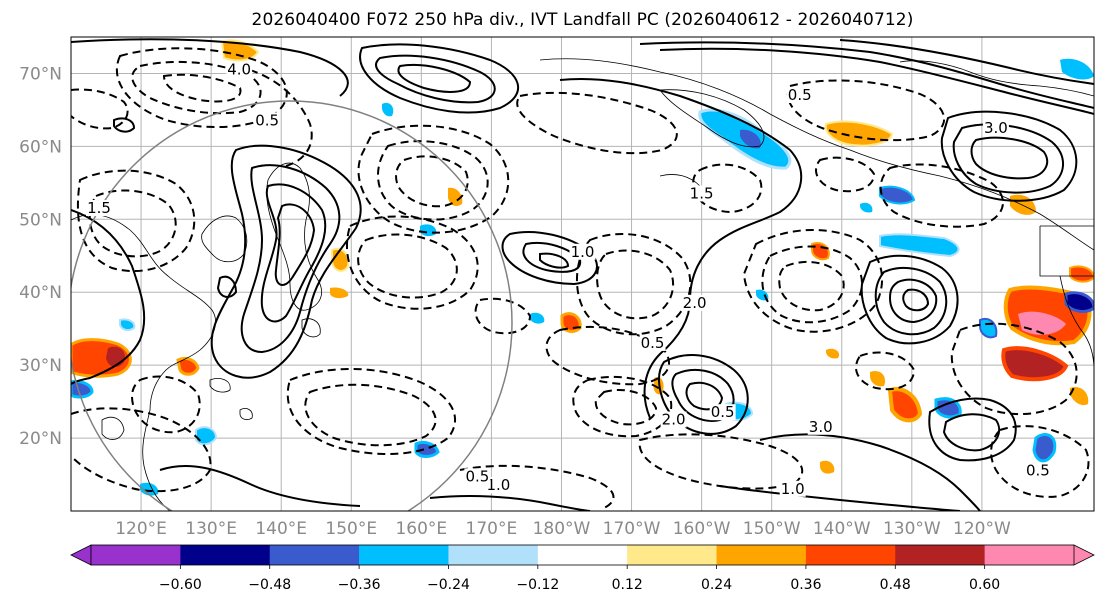 The height and width of the screenshot is (604, 1105). I want to click on colorbar-tick-label: 0.24, so click(716, 585).